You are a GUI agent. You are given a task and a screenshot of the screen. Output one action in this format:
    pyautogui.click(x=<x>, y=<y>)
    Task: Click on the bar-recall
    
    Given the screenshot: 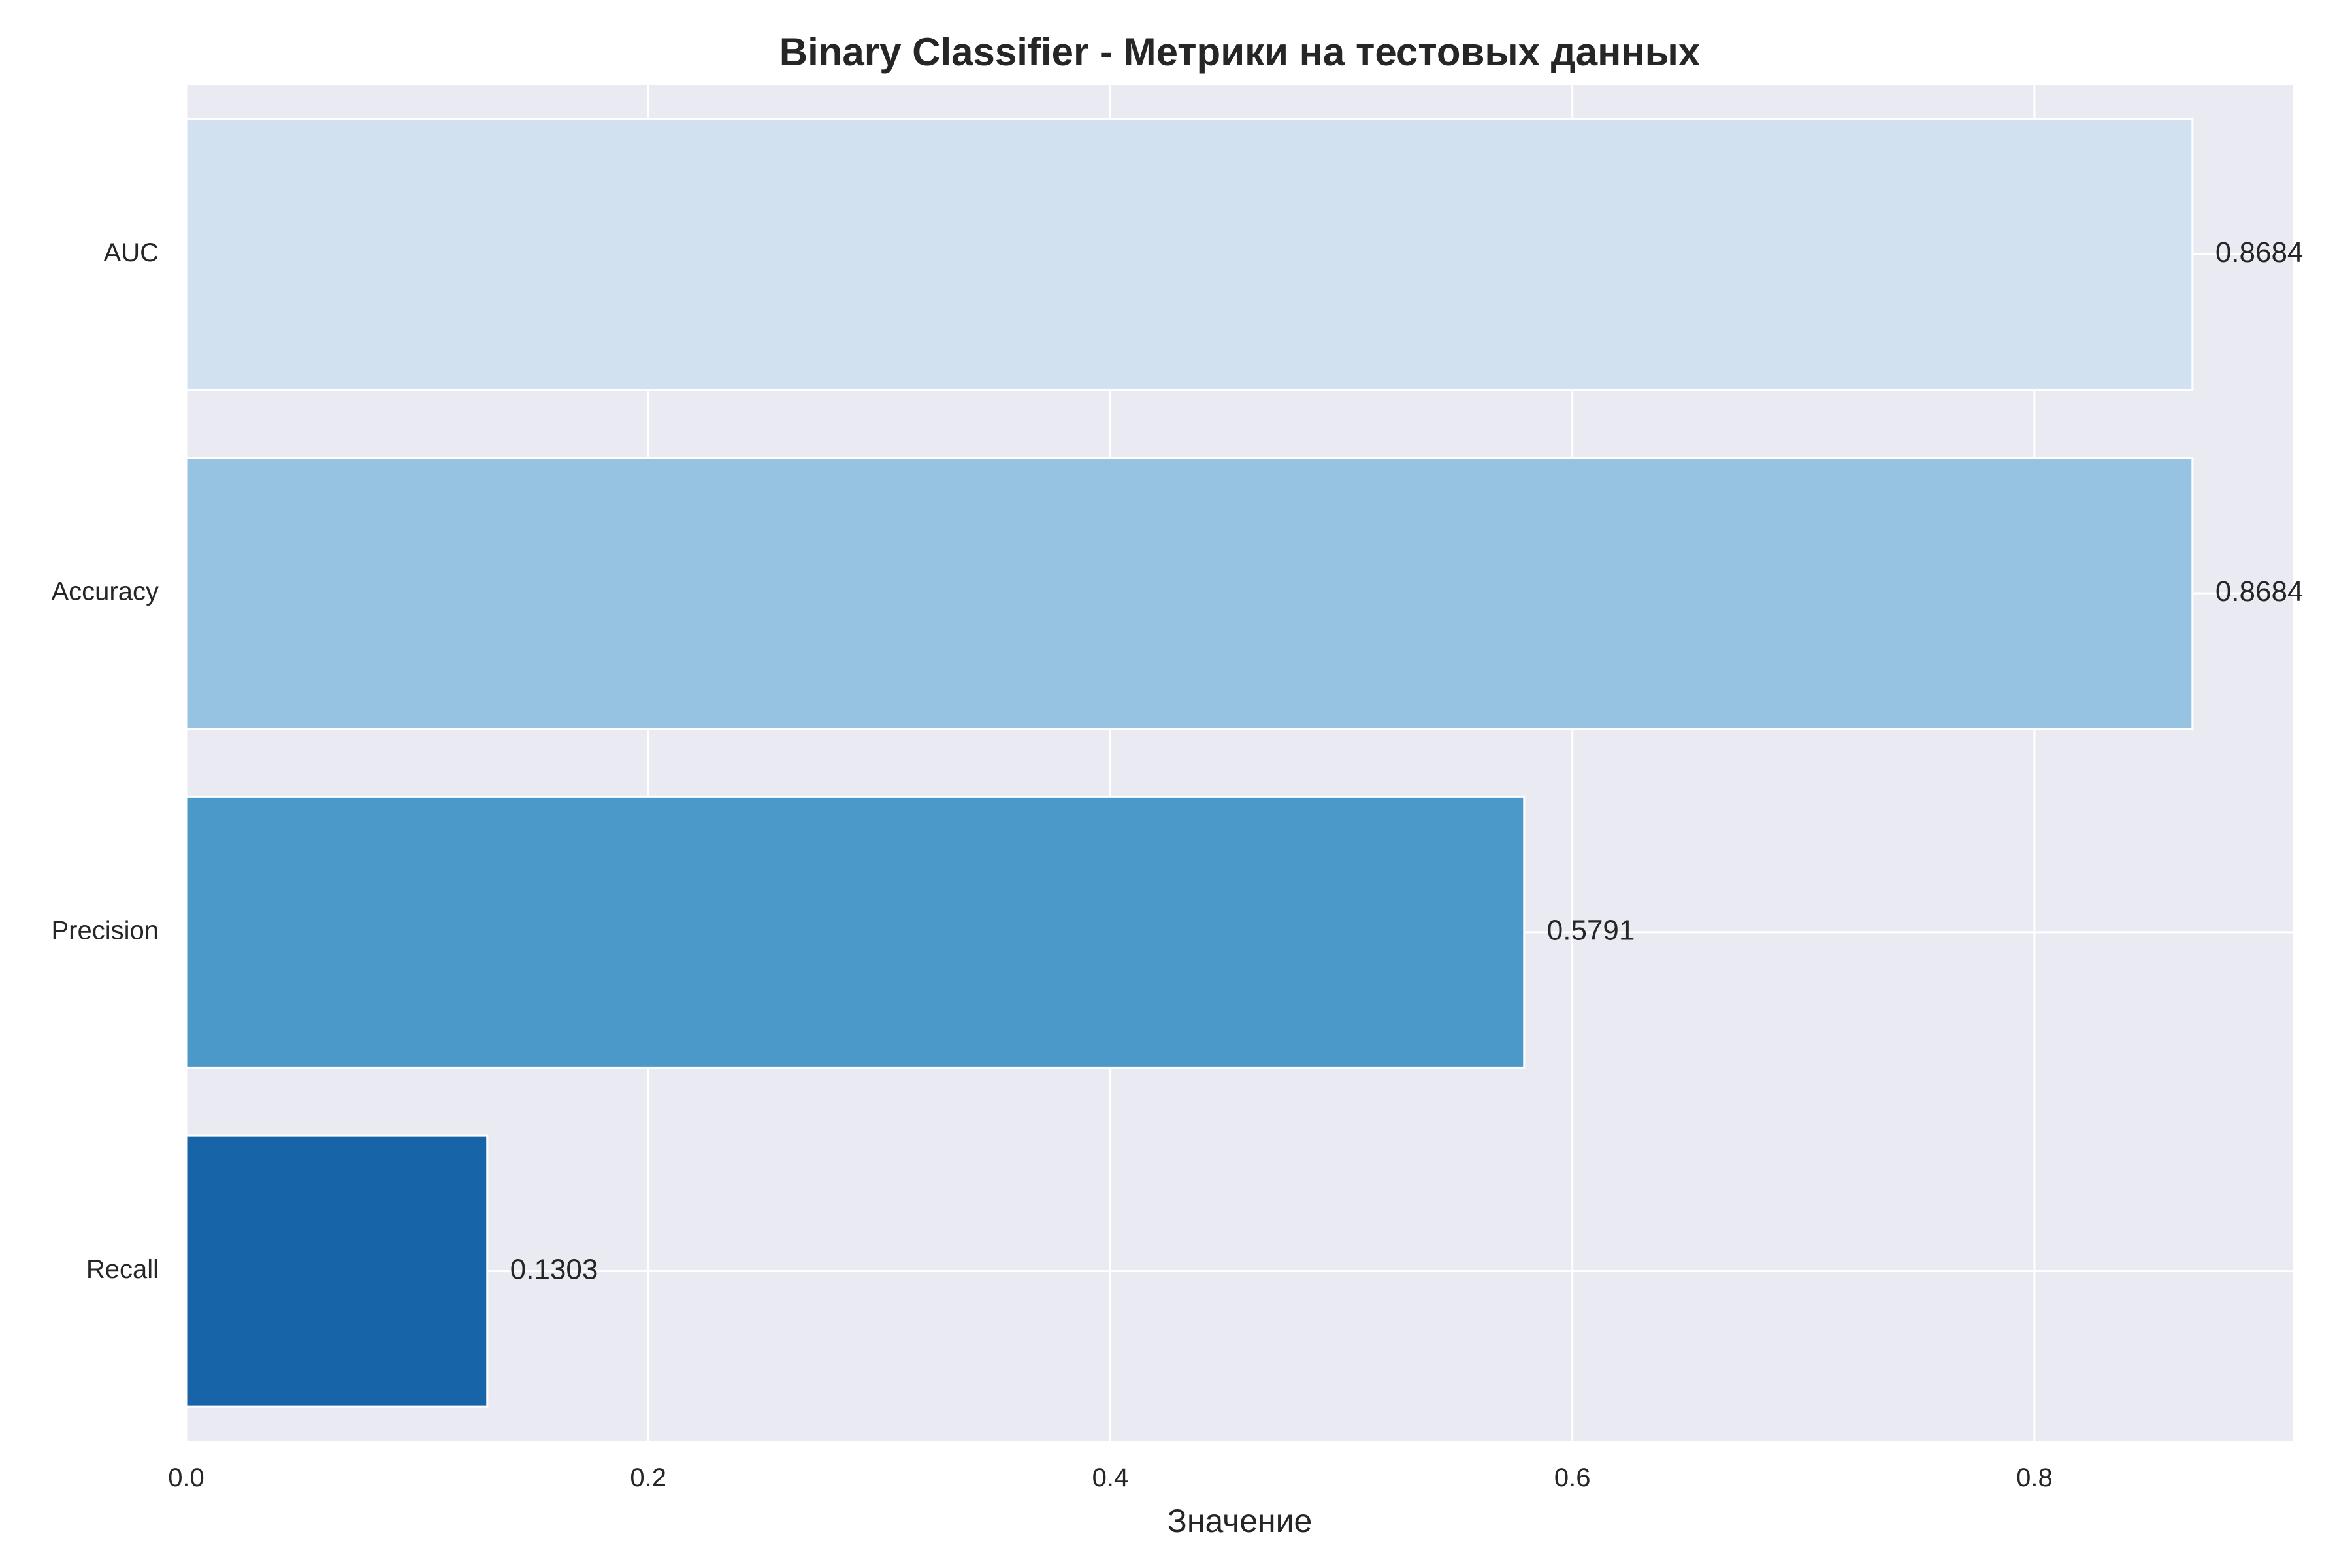 What is the action you would take?
    pyautogui.click(x=337, y=1271)
    